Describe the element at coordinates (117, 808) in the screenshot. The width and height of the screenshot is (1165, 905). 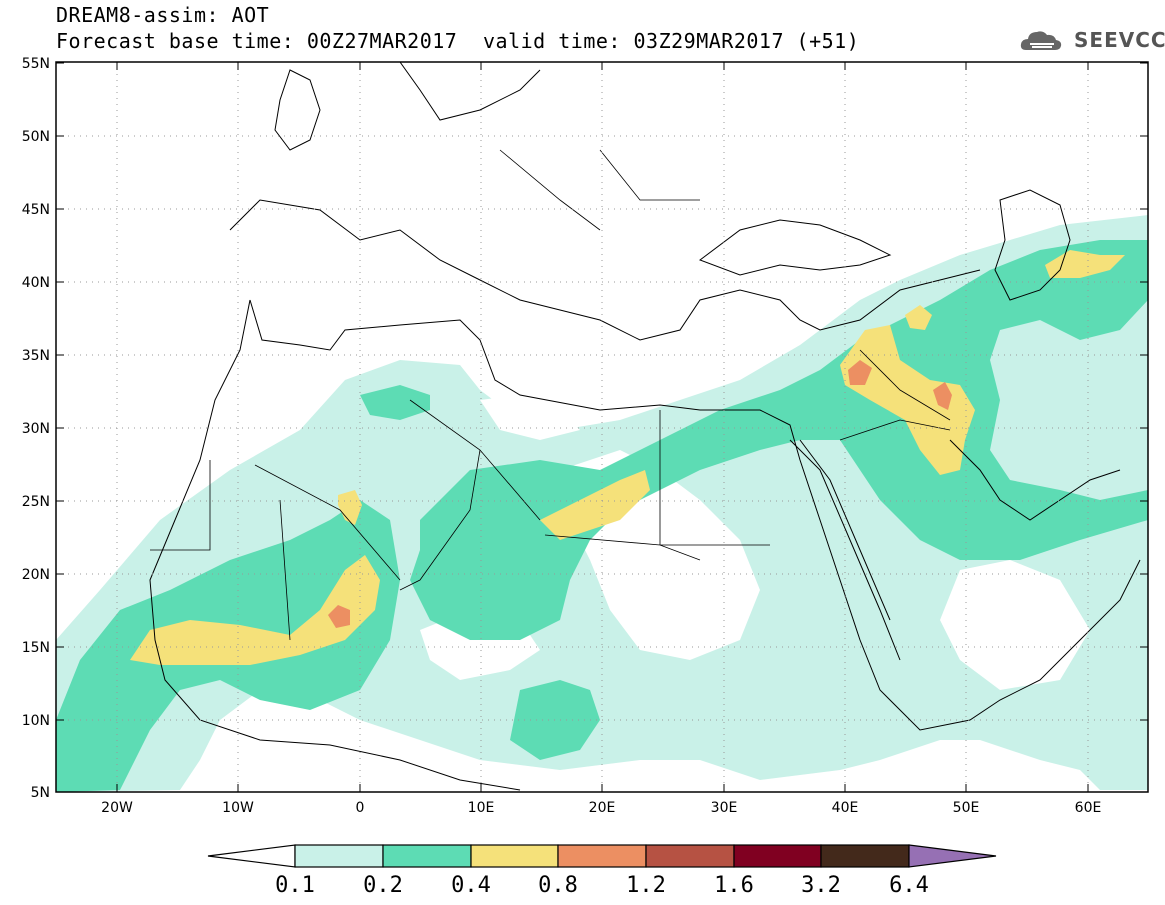
I see `lon-label: 20W` at that location.